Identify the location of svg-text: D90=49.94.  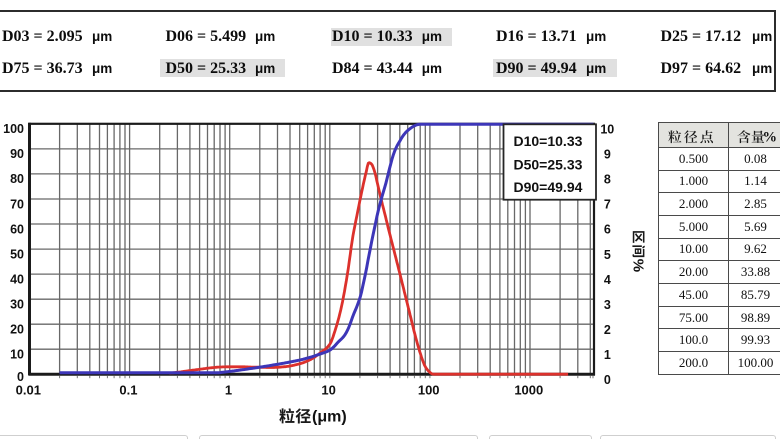
(548, 187).